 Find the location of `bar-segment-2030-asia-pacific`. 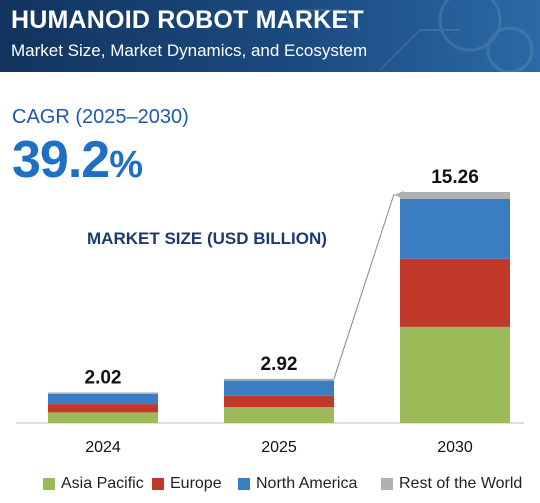

bar-segment-2030-asia-pacific is located at coordinates (455, 374).